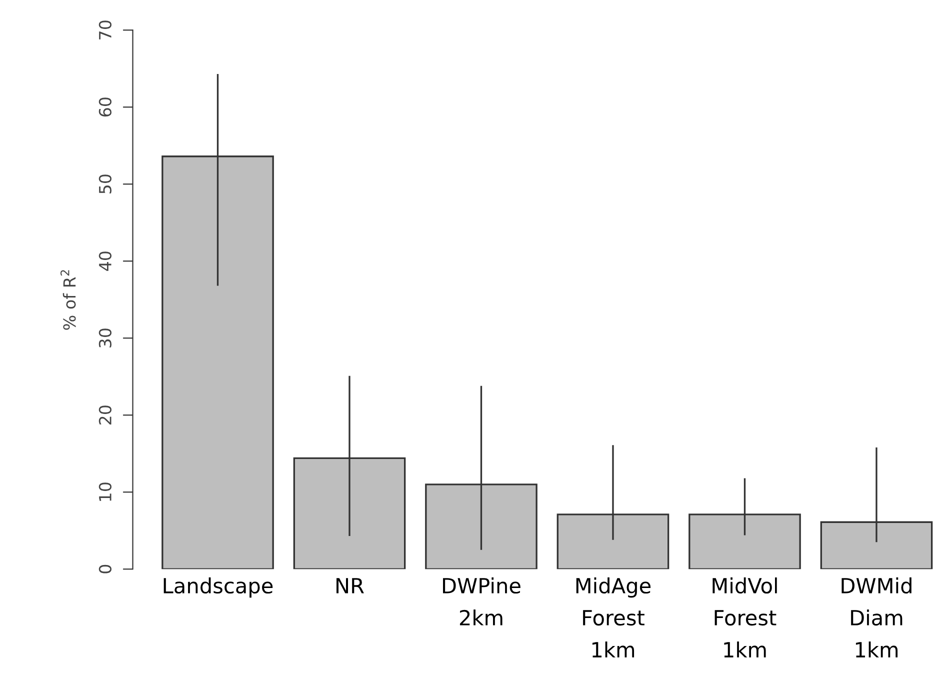  What do you see at coordinates (105, 569) in the screenshot?
I see `y-tick-label: 0` at bounding box center [105, 569].